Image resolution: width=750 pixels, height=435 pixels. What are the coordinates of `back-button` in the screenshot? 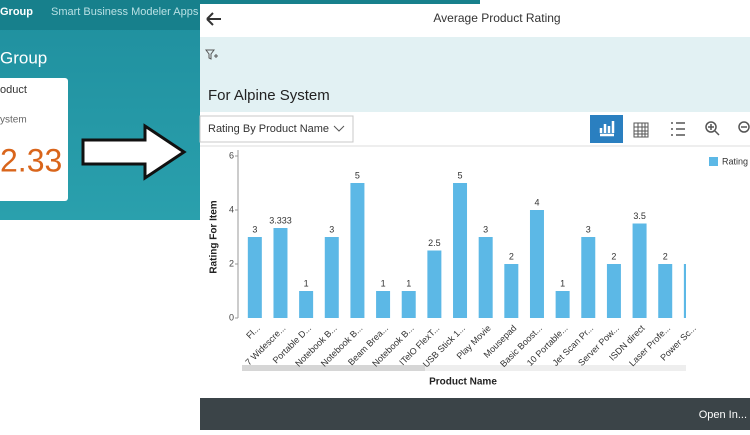 It's located at (213, 19).